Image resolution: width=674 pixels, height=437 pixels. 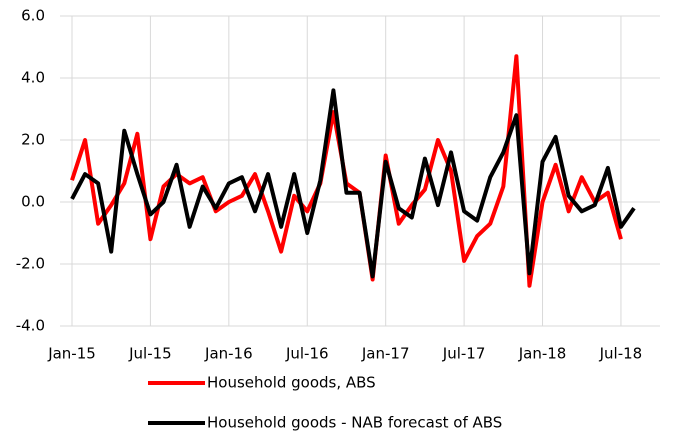 I want to click on x-tick-label: Jan-18, so click(x=542, y=354).